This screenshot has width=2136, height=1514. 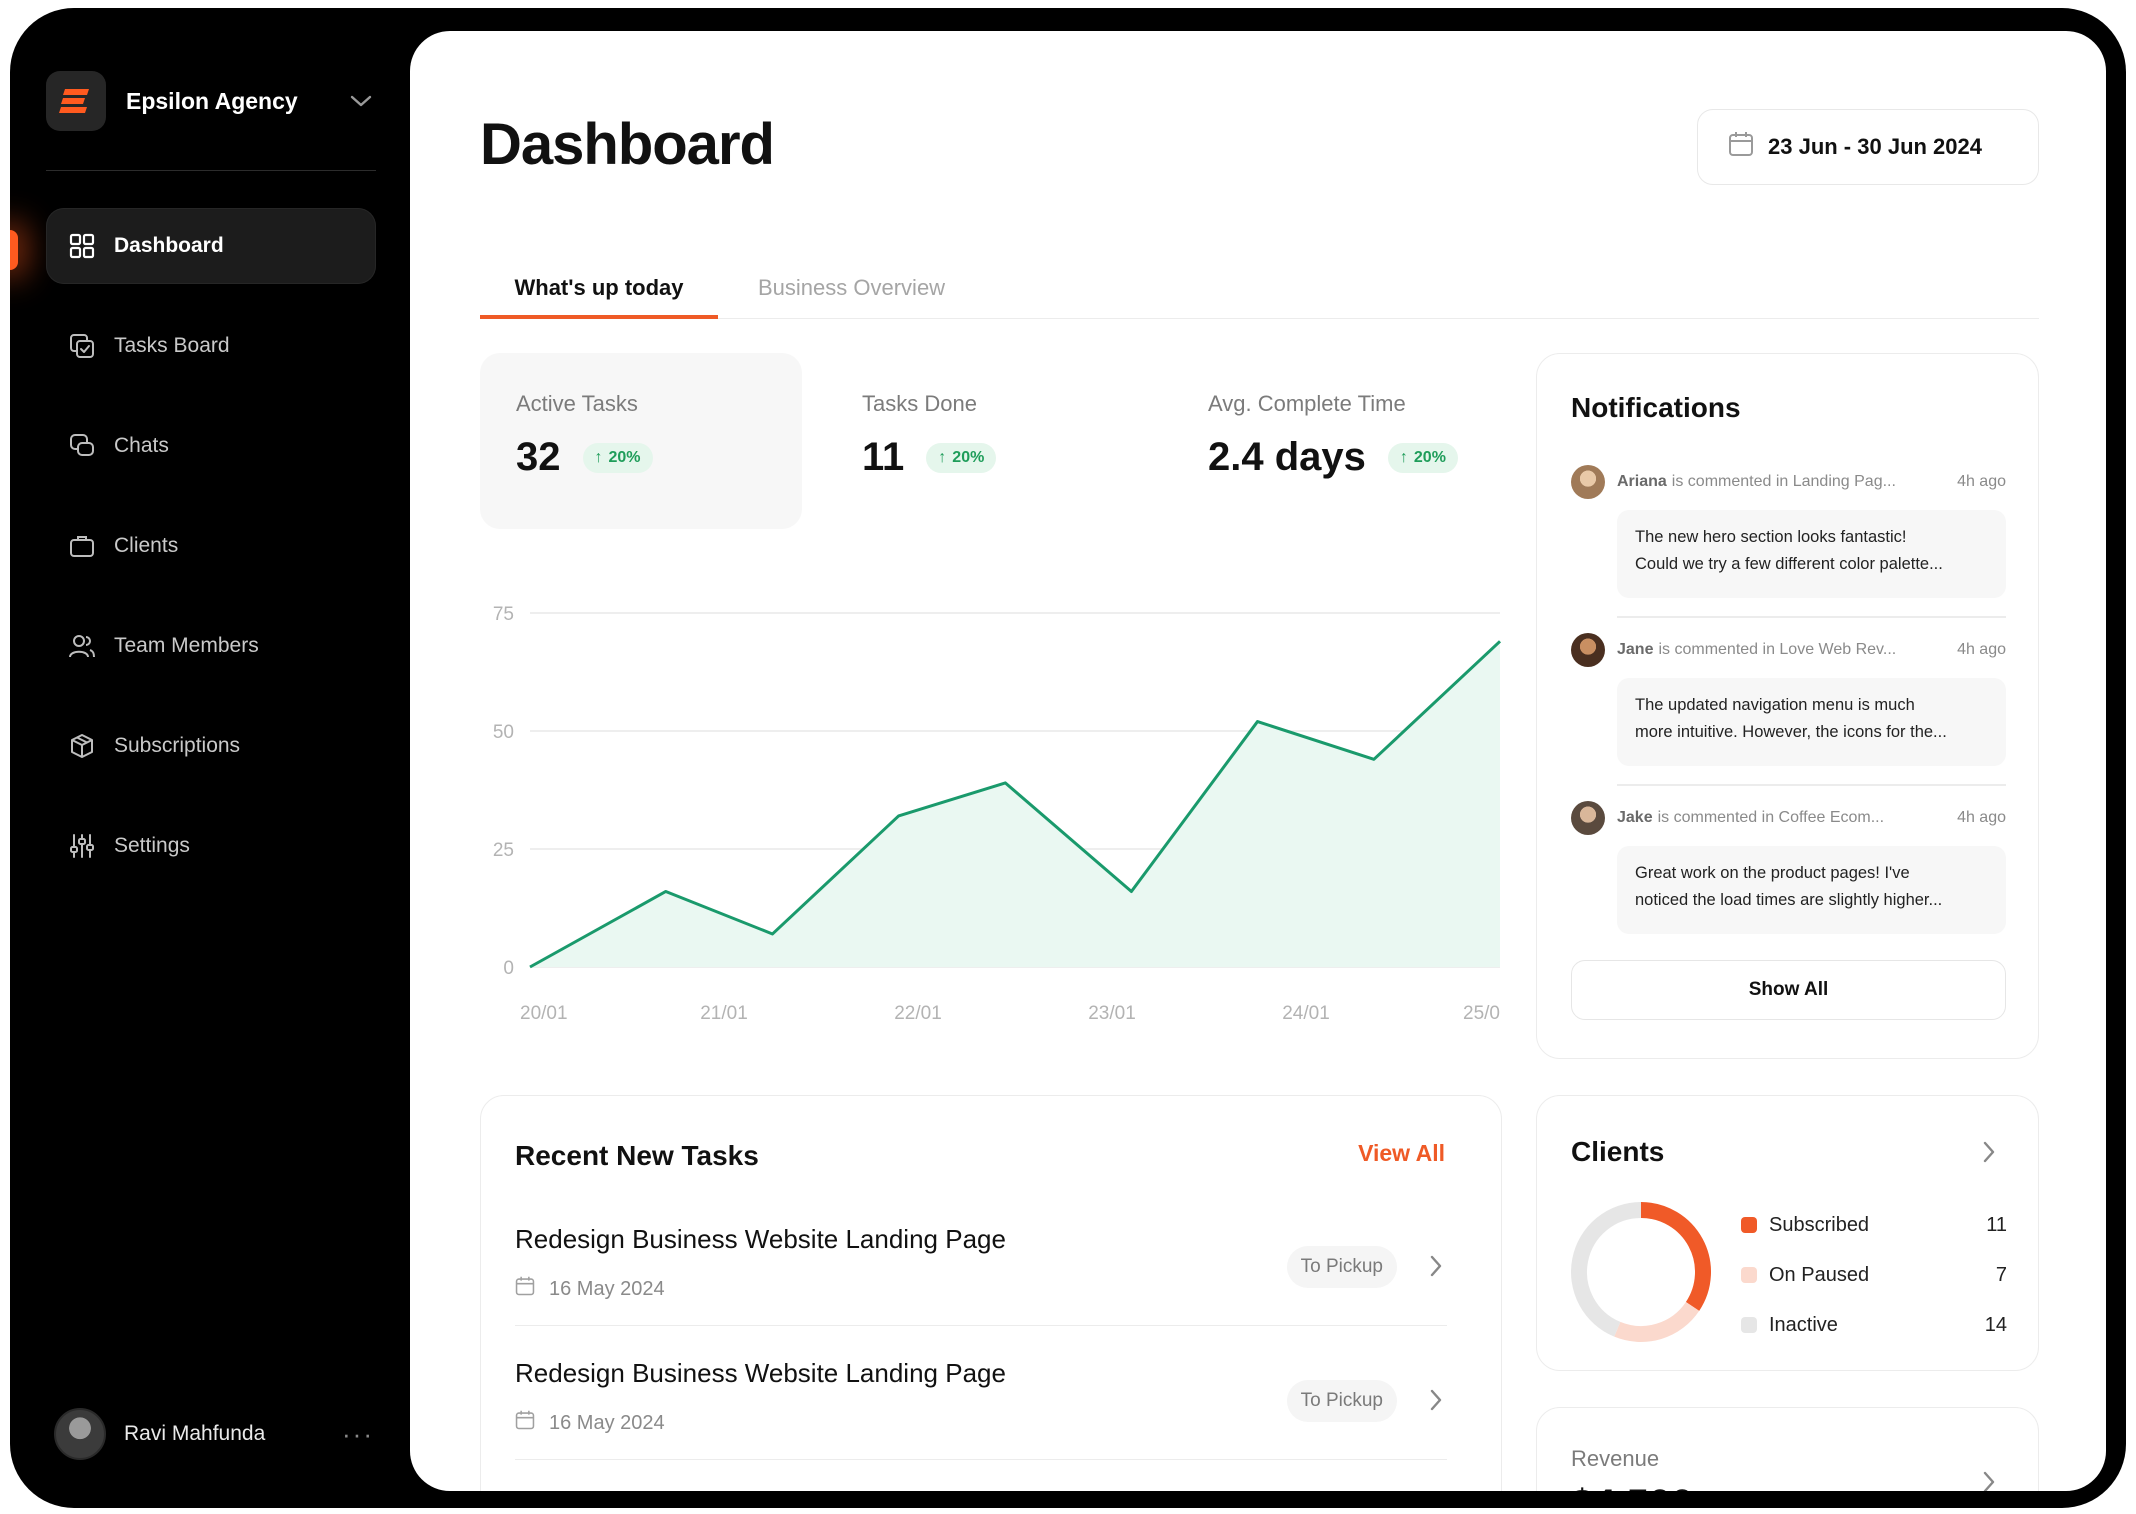 What do you see at coordinates (1342, 441) in the screenshot?
I see `stat-card-avg-complete-time: Avg. Complete Time 2.4 days ↑ 20%` at bounding box center [1342, 441].